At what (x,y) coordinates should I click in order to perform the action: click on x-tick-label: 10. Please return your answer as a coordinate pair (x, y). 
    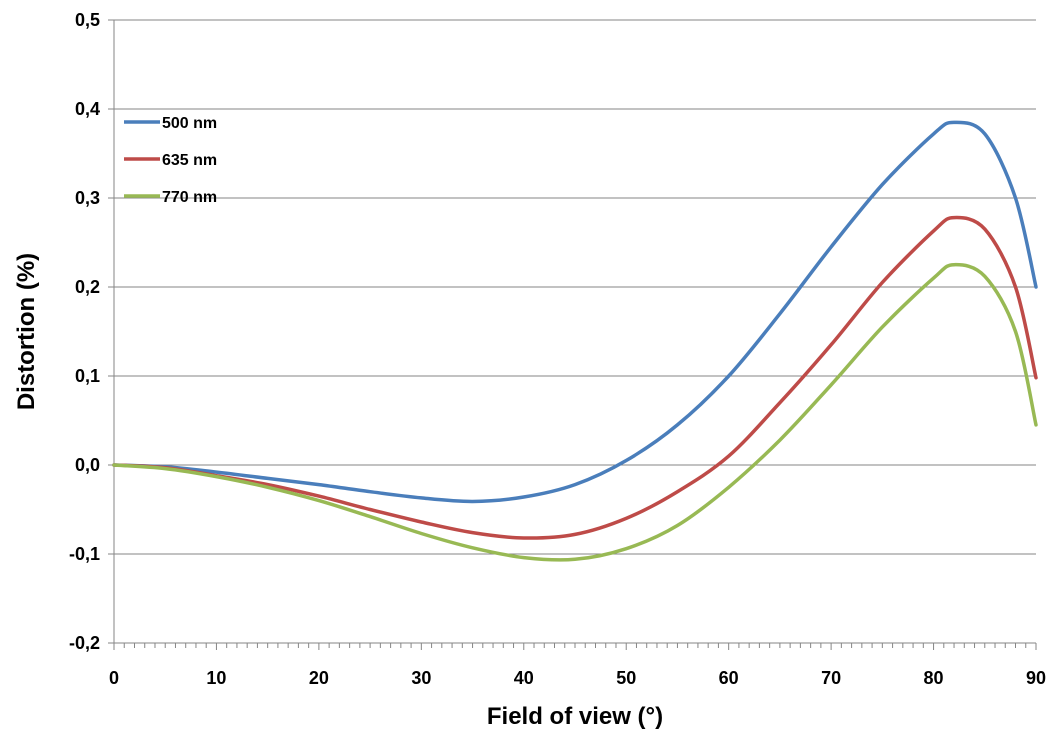
    Looking at the image, I should click on (216, 678).